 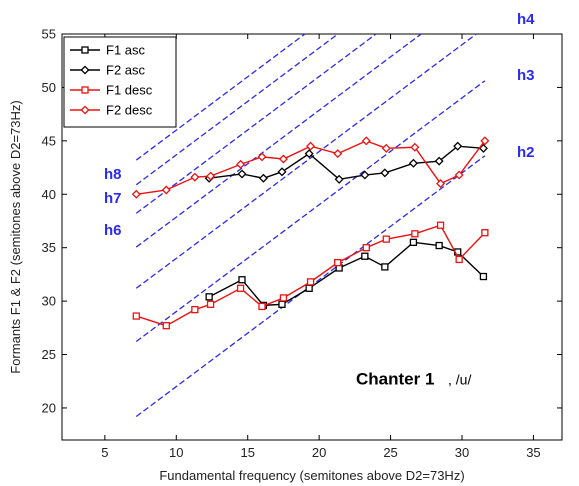 What do you see at coordinates (533, 452) in the screenshot?
I see `x-tick-label: 35` at bounding box center [533, 452].